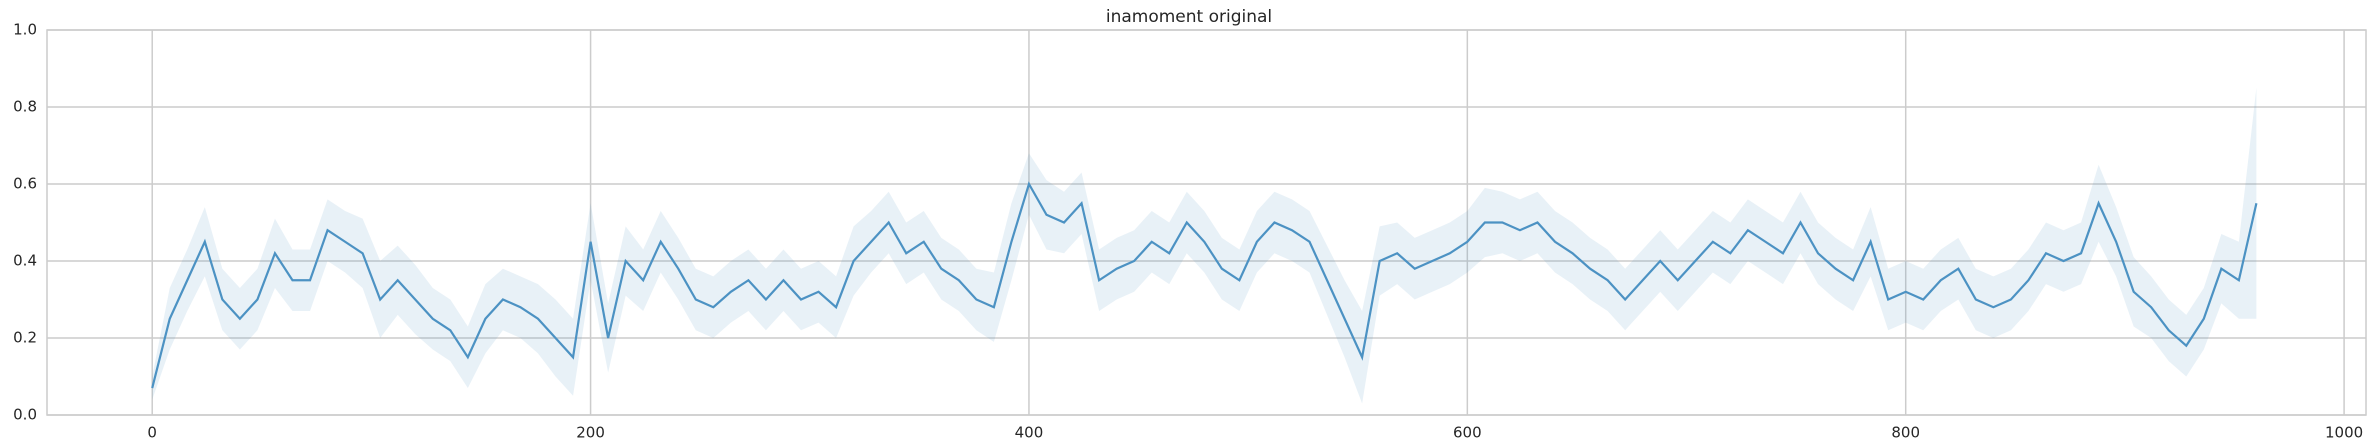 The image size is (2374, 447). Describe the element at coordinates (152, 433) in the screenshot. I see `x-tick-label: 0` at that location.